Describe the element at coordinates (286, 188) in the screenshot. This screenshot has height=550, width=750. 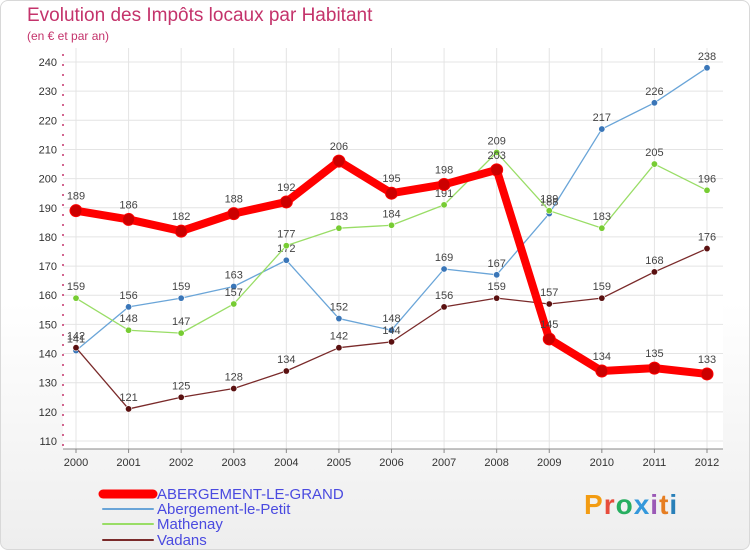
I see `data-label: 192` at that location.